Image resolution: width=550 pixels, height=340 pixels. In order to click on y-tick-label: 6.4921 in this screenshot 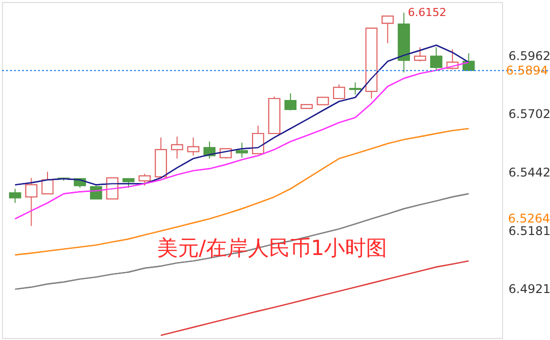, I will do `click(529, 289)`.